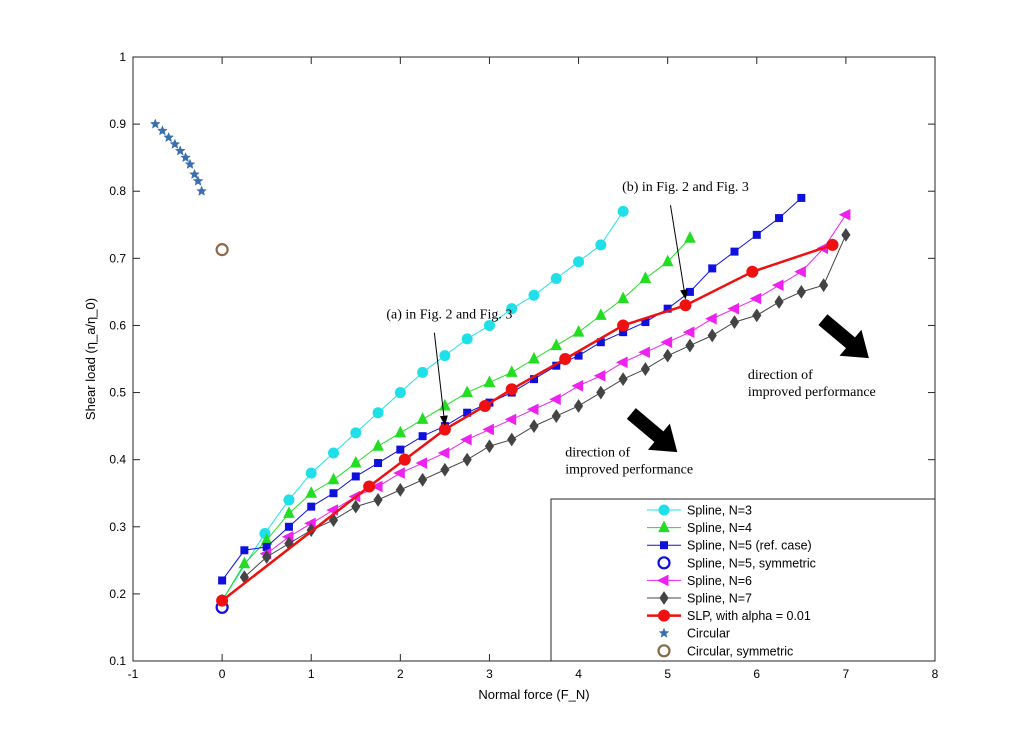 This screenshot has width=1034, height=743. I want to click on y-tick-label: 0.8, so click(117, 191).